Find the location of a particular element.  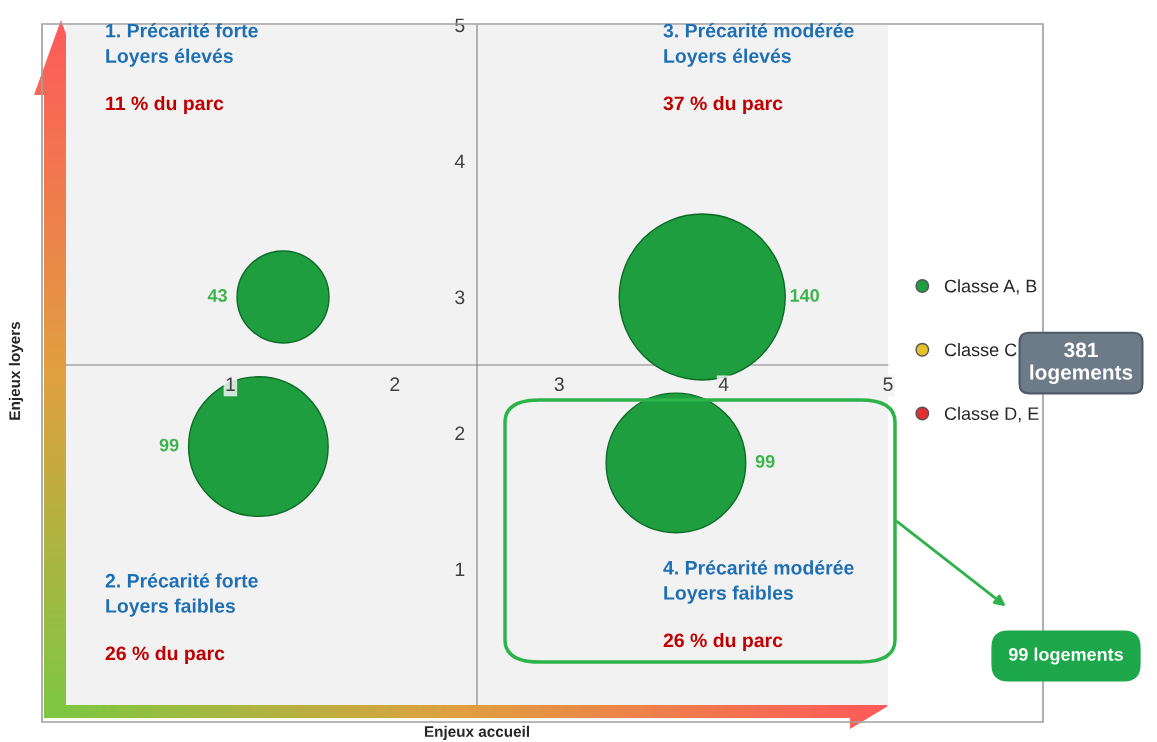

data-label: 140 is located at coordinates (804, 295).